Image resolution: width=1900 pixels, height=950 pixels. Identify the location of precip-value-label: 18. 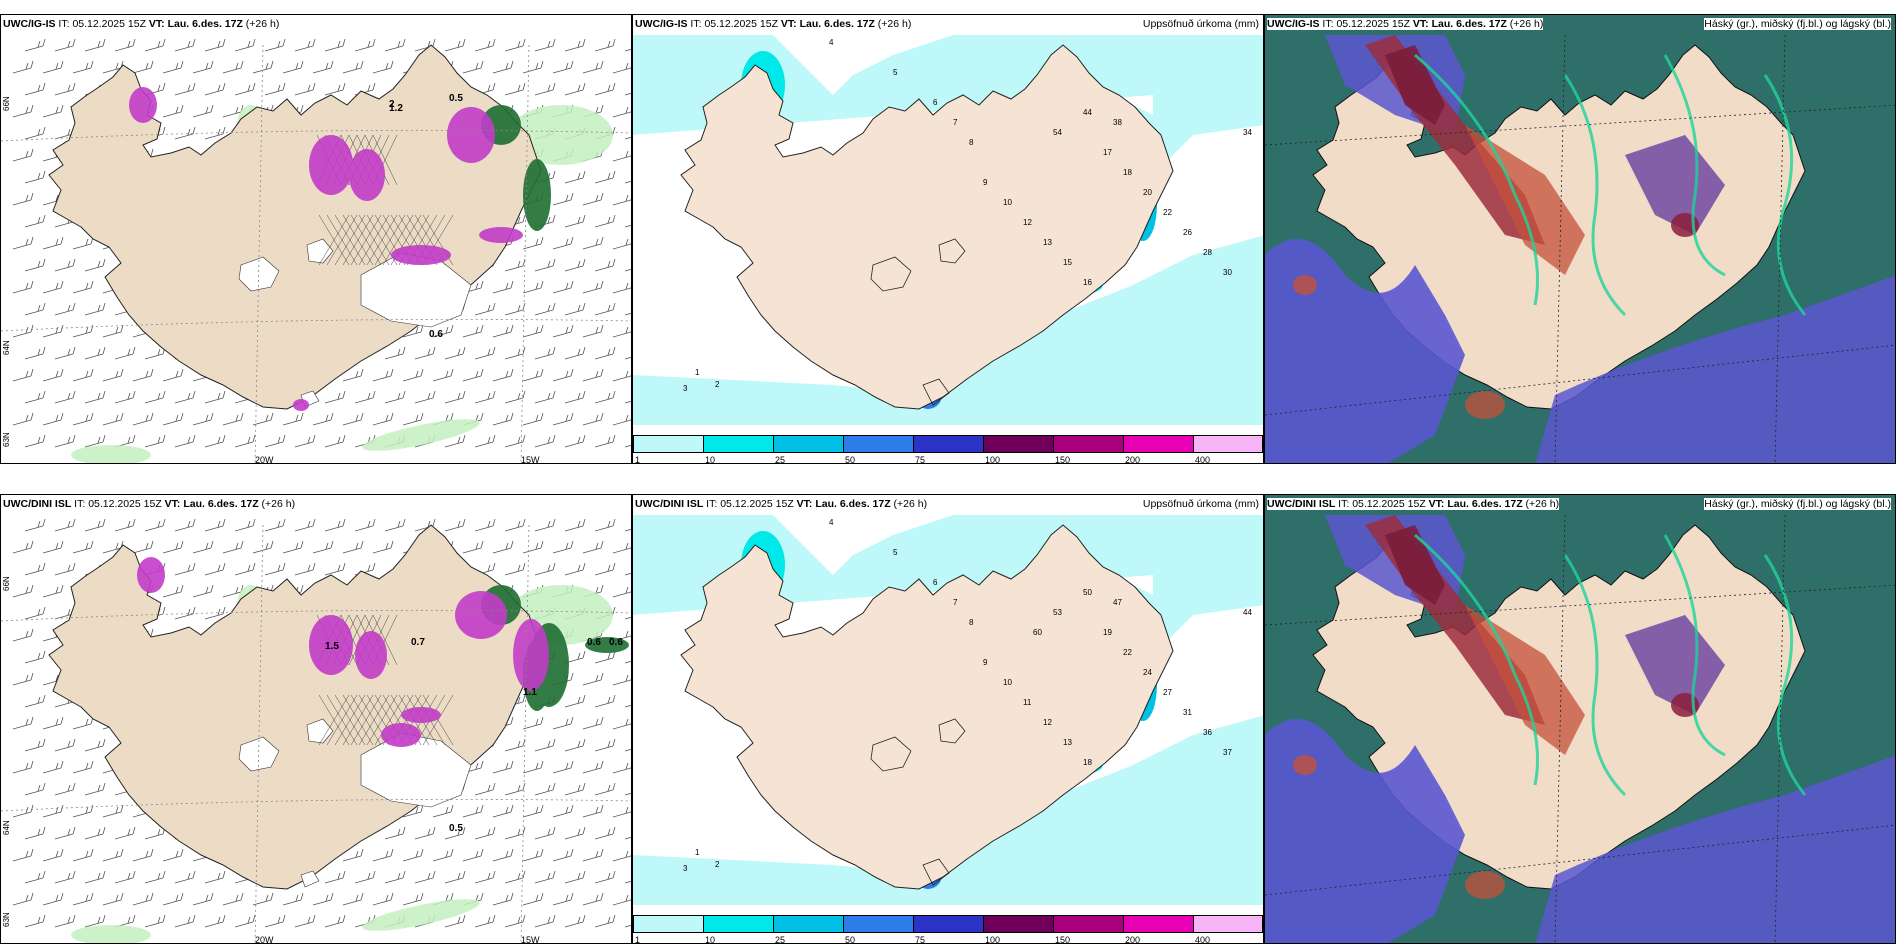
(1087, 762).